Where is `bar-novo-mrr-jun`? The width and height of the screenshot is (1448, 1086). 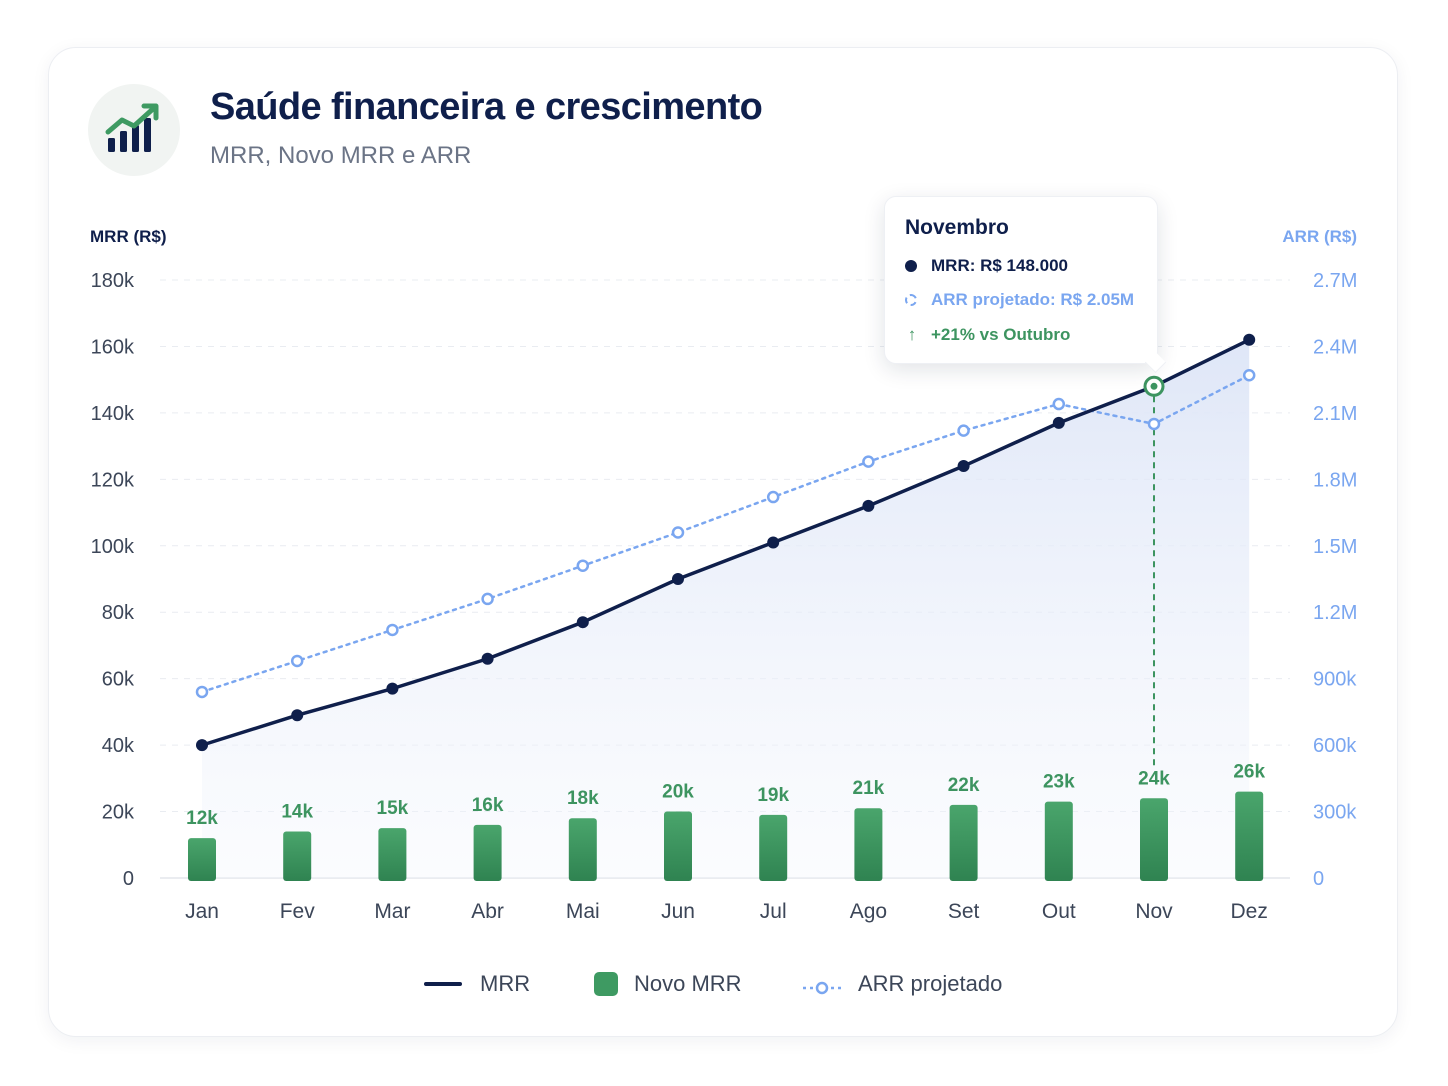
bar-novo-mrr-jun is located at coordinates (678, 846).